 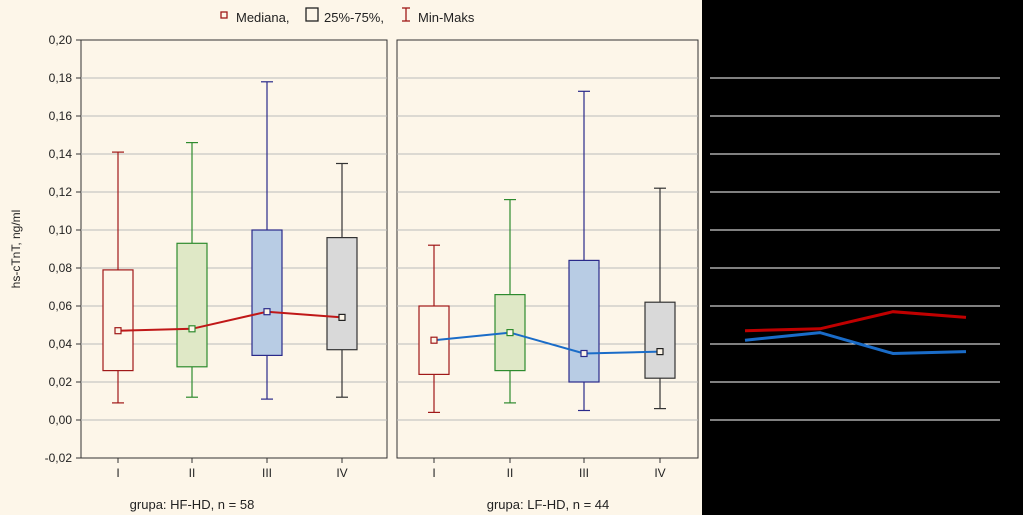 What do you see at coordinates (406, 14) in the screenshot?
I see `legend-range-marker` at bounding box center [406, 14].